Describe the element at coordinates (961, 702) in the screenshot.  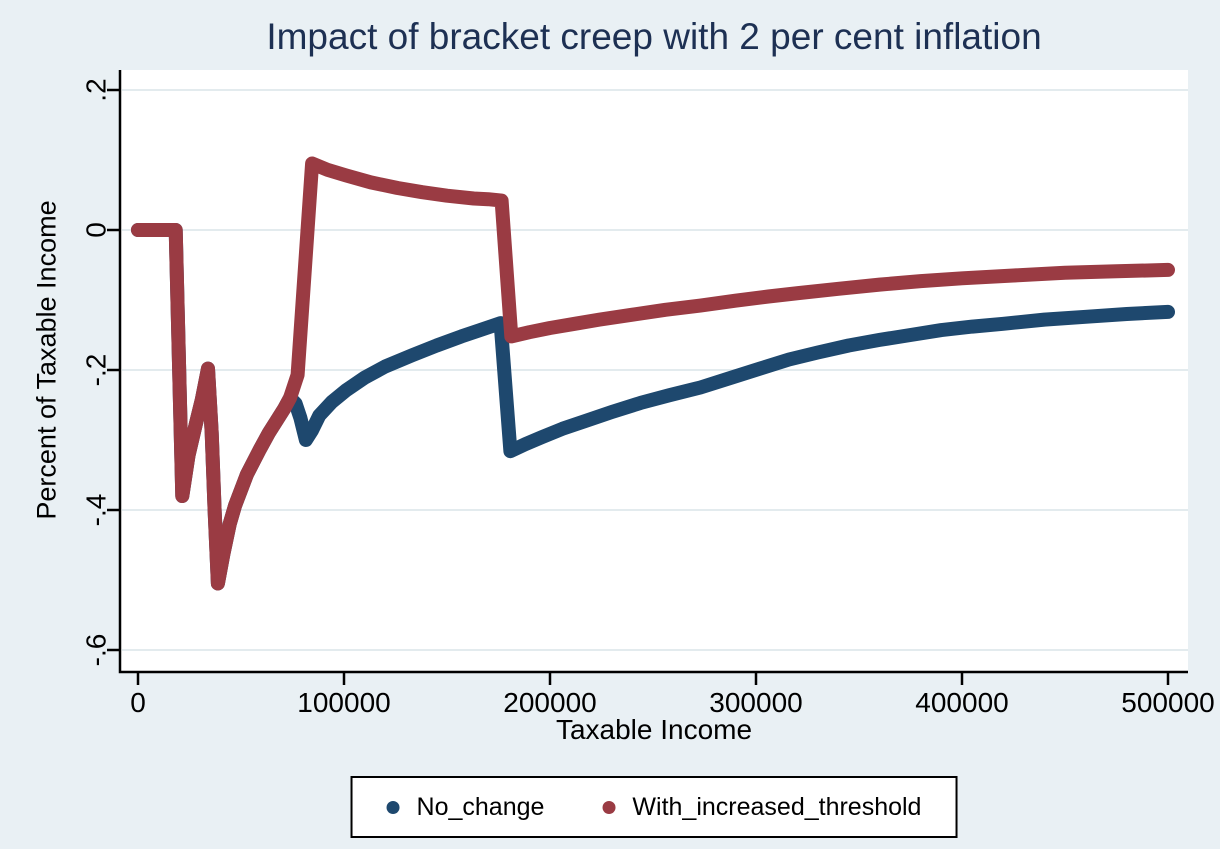
I see `x-tick-label: 400000` at that location.